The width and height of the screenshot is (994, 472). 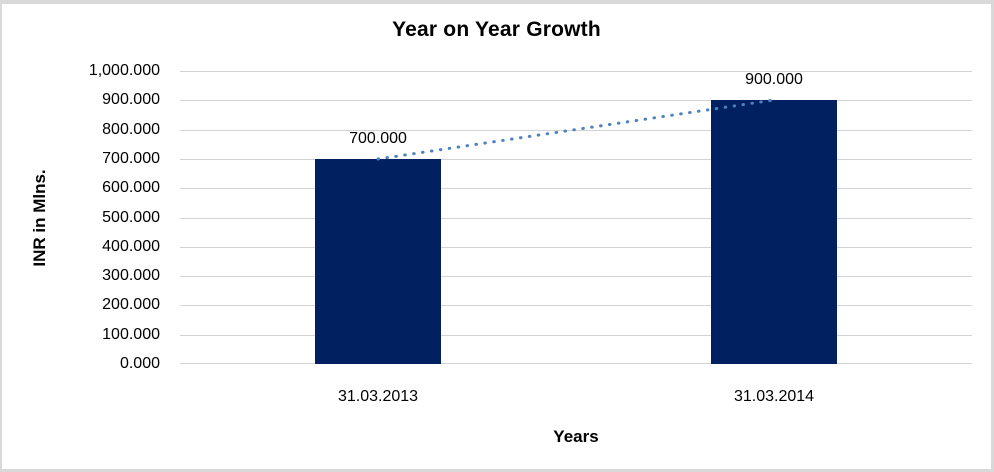 What do you see at coordinates (131, 304) in the screenshot?
I see `y-tick-label: 200.000` at bounding box center [131, 304].